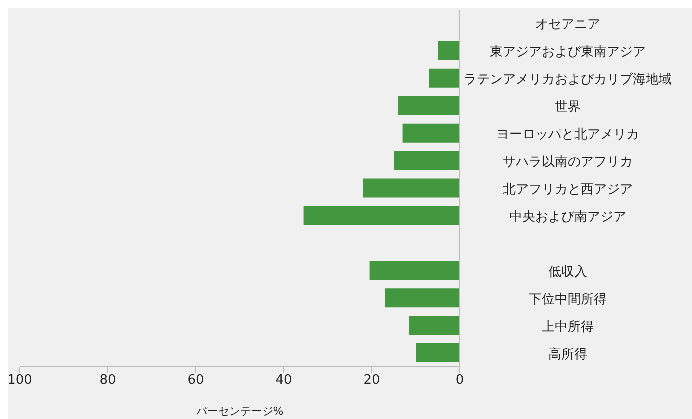 Image resolution: width=692 pixels, height=419 pixels. Describe the element at coordinates (460, 380) in the screenshot. I see `x-tick-label: 0` at that location.